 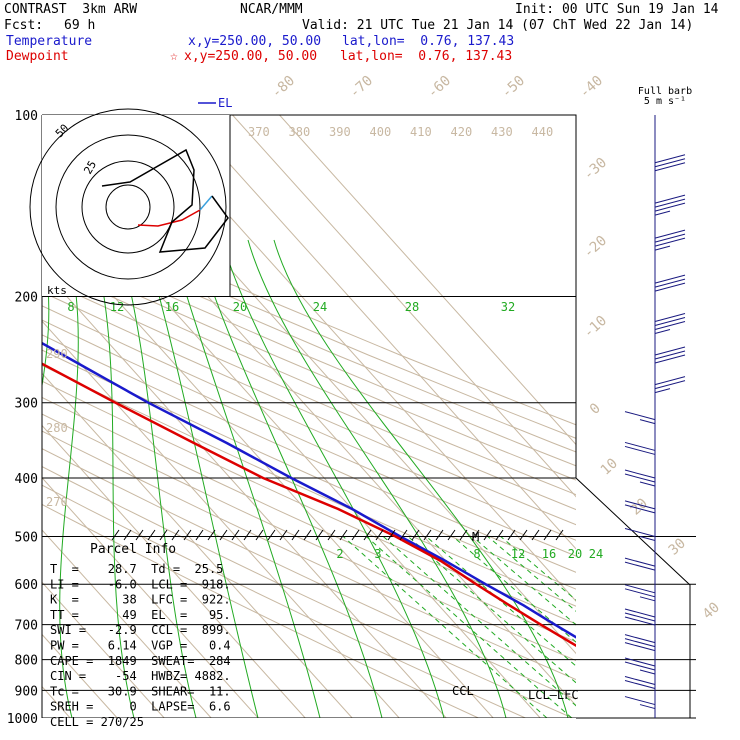 I want to click on isotherm-line, so click(x=174, y=571).